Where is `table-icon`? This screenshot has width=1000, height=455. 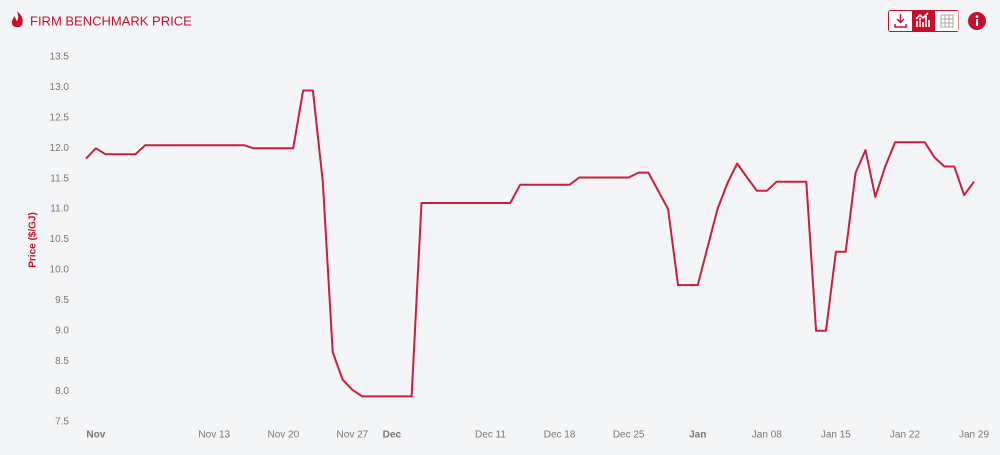
table-icon is located at coordinates (947, 21).